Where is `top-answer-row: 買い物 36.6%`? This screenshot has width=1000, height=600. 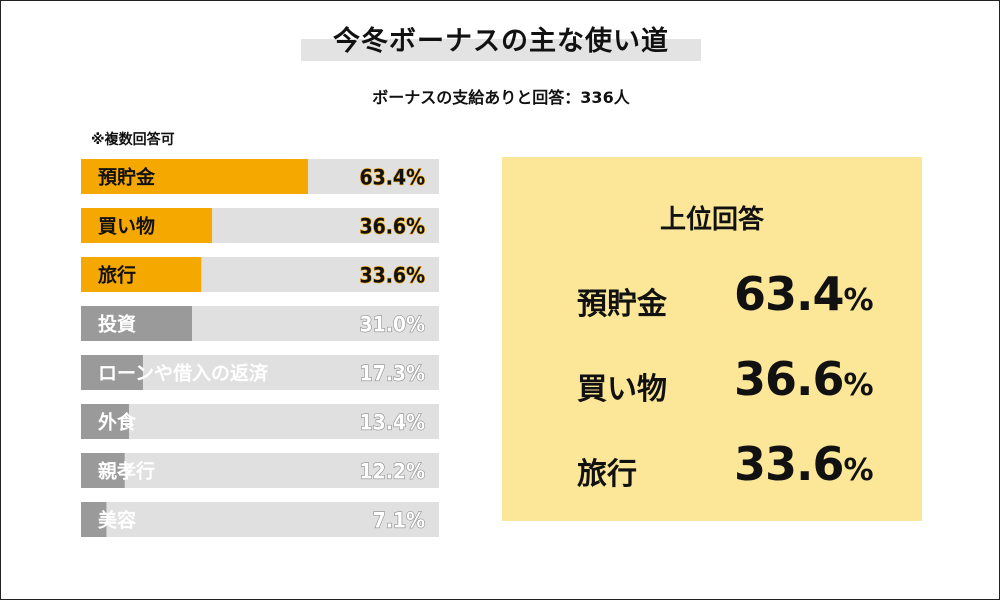
top-answer-row: 買い物 36.6% is located at coordinates (712, 382).